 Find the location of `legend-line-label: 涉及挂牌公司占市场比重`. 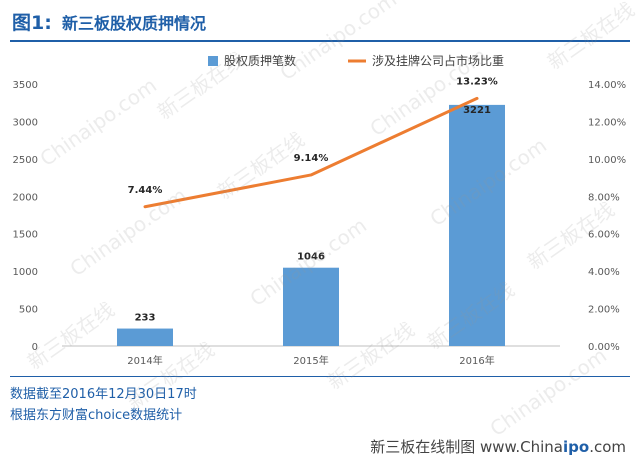

legend-line-label: 涉及挂牌公司占市场比重 is located at coordinates (438, 60).